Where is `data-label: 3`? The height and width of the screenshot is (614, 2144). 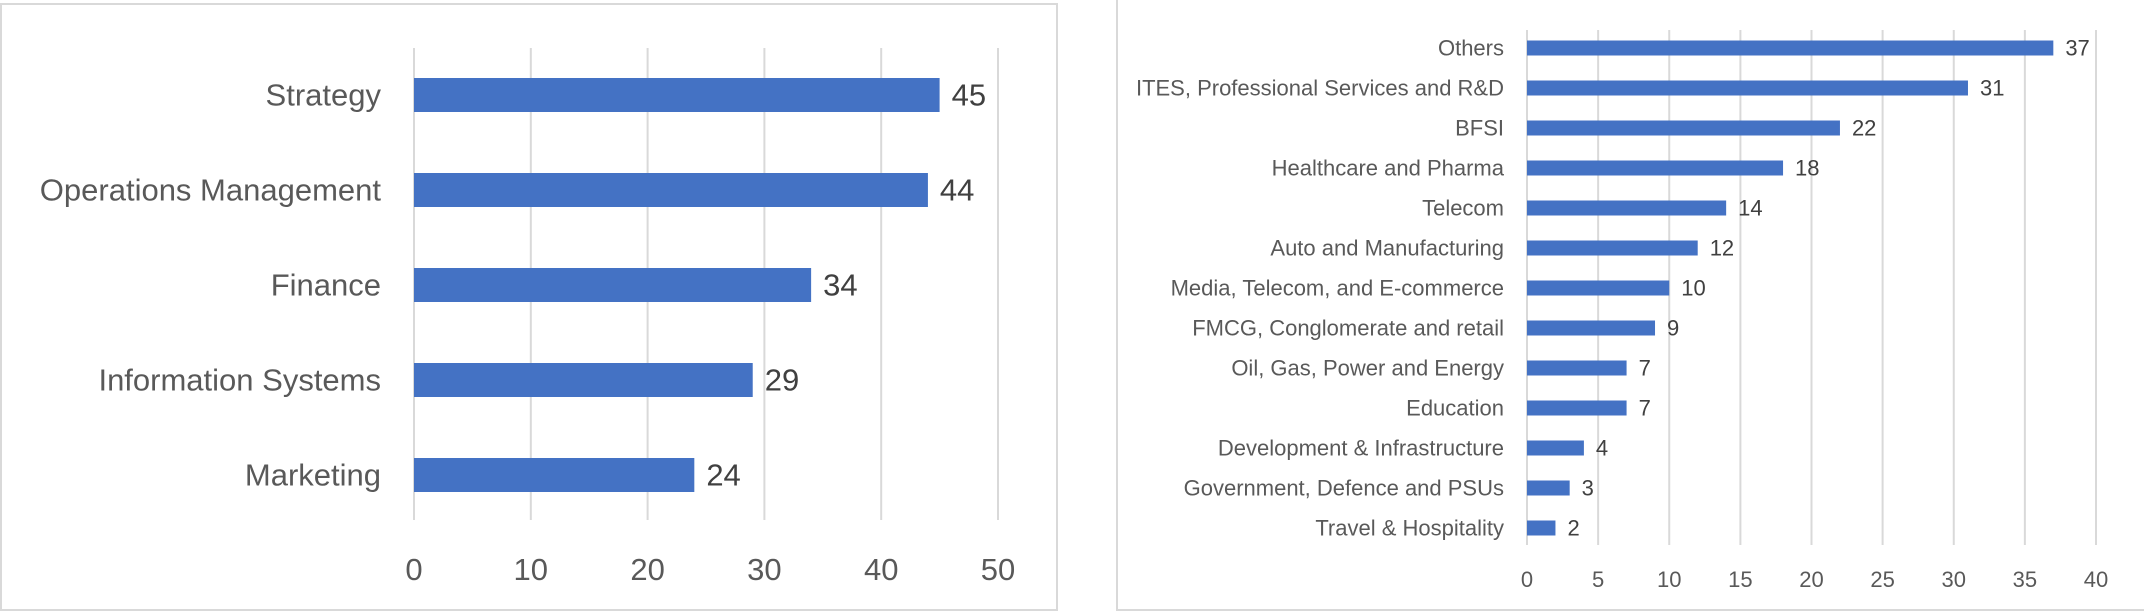
data-label: 3 is located at coordinates (1588, 488).